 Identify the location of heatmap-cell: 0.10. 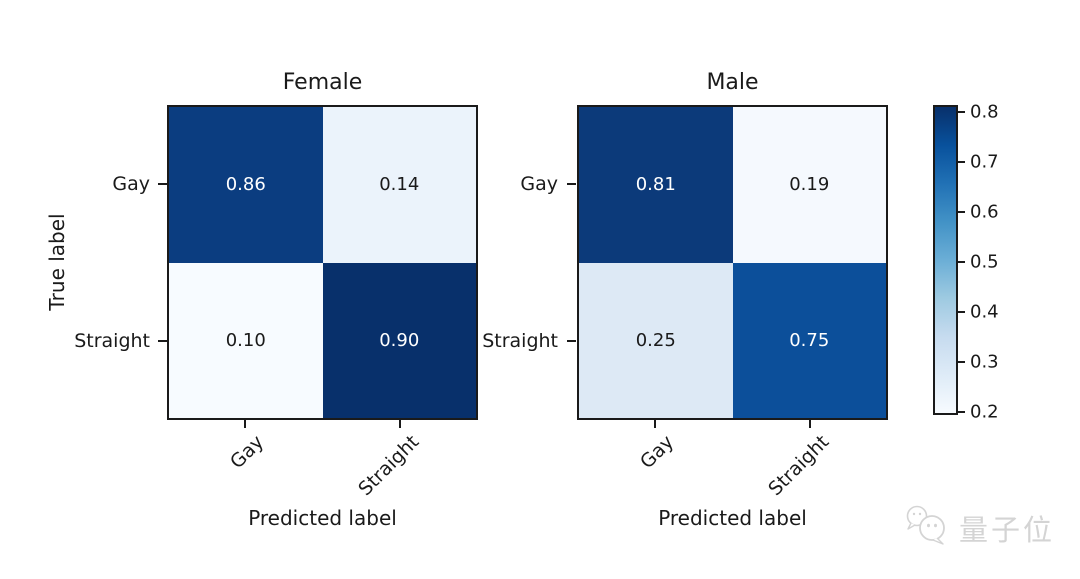
(246, 340).